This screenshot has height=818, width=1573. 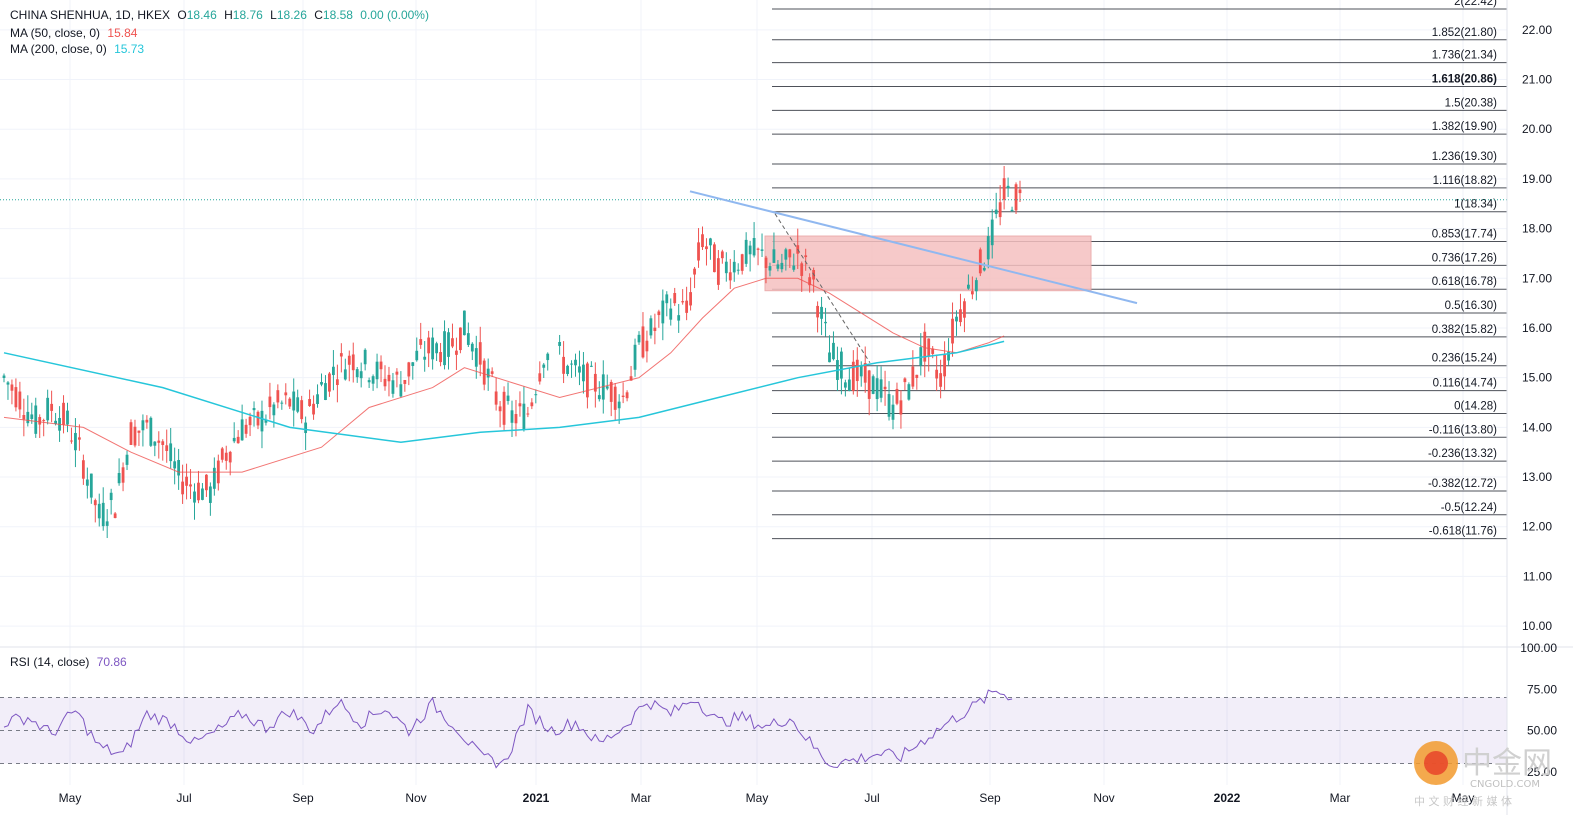 What do you see at coordinates (1475, 205) in the screenshot?
I see `fib-label: 1(18.34)` at bounding box center [1475, 205].